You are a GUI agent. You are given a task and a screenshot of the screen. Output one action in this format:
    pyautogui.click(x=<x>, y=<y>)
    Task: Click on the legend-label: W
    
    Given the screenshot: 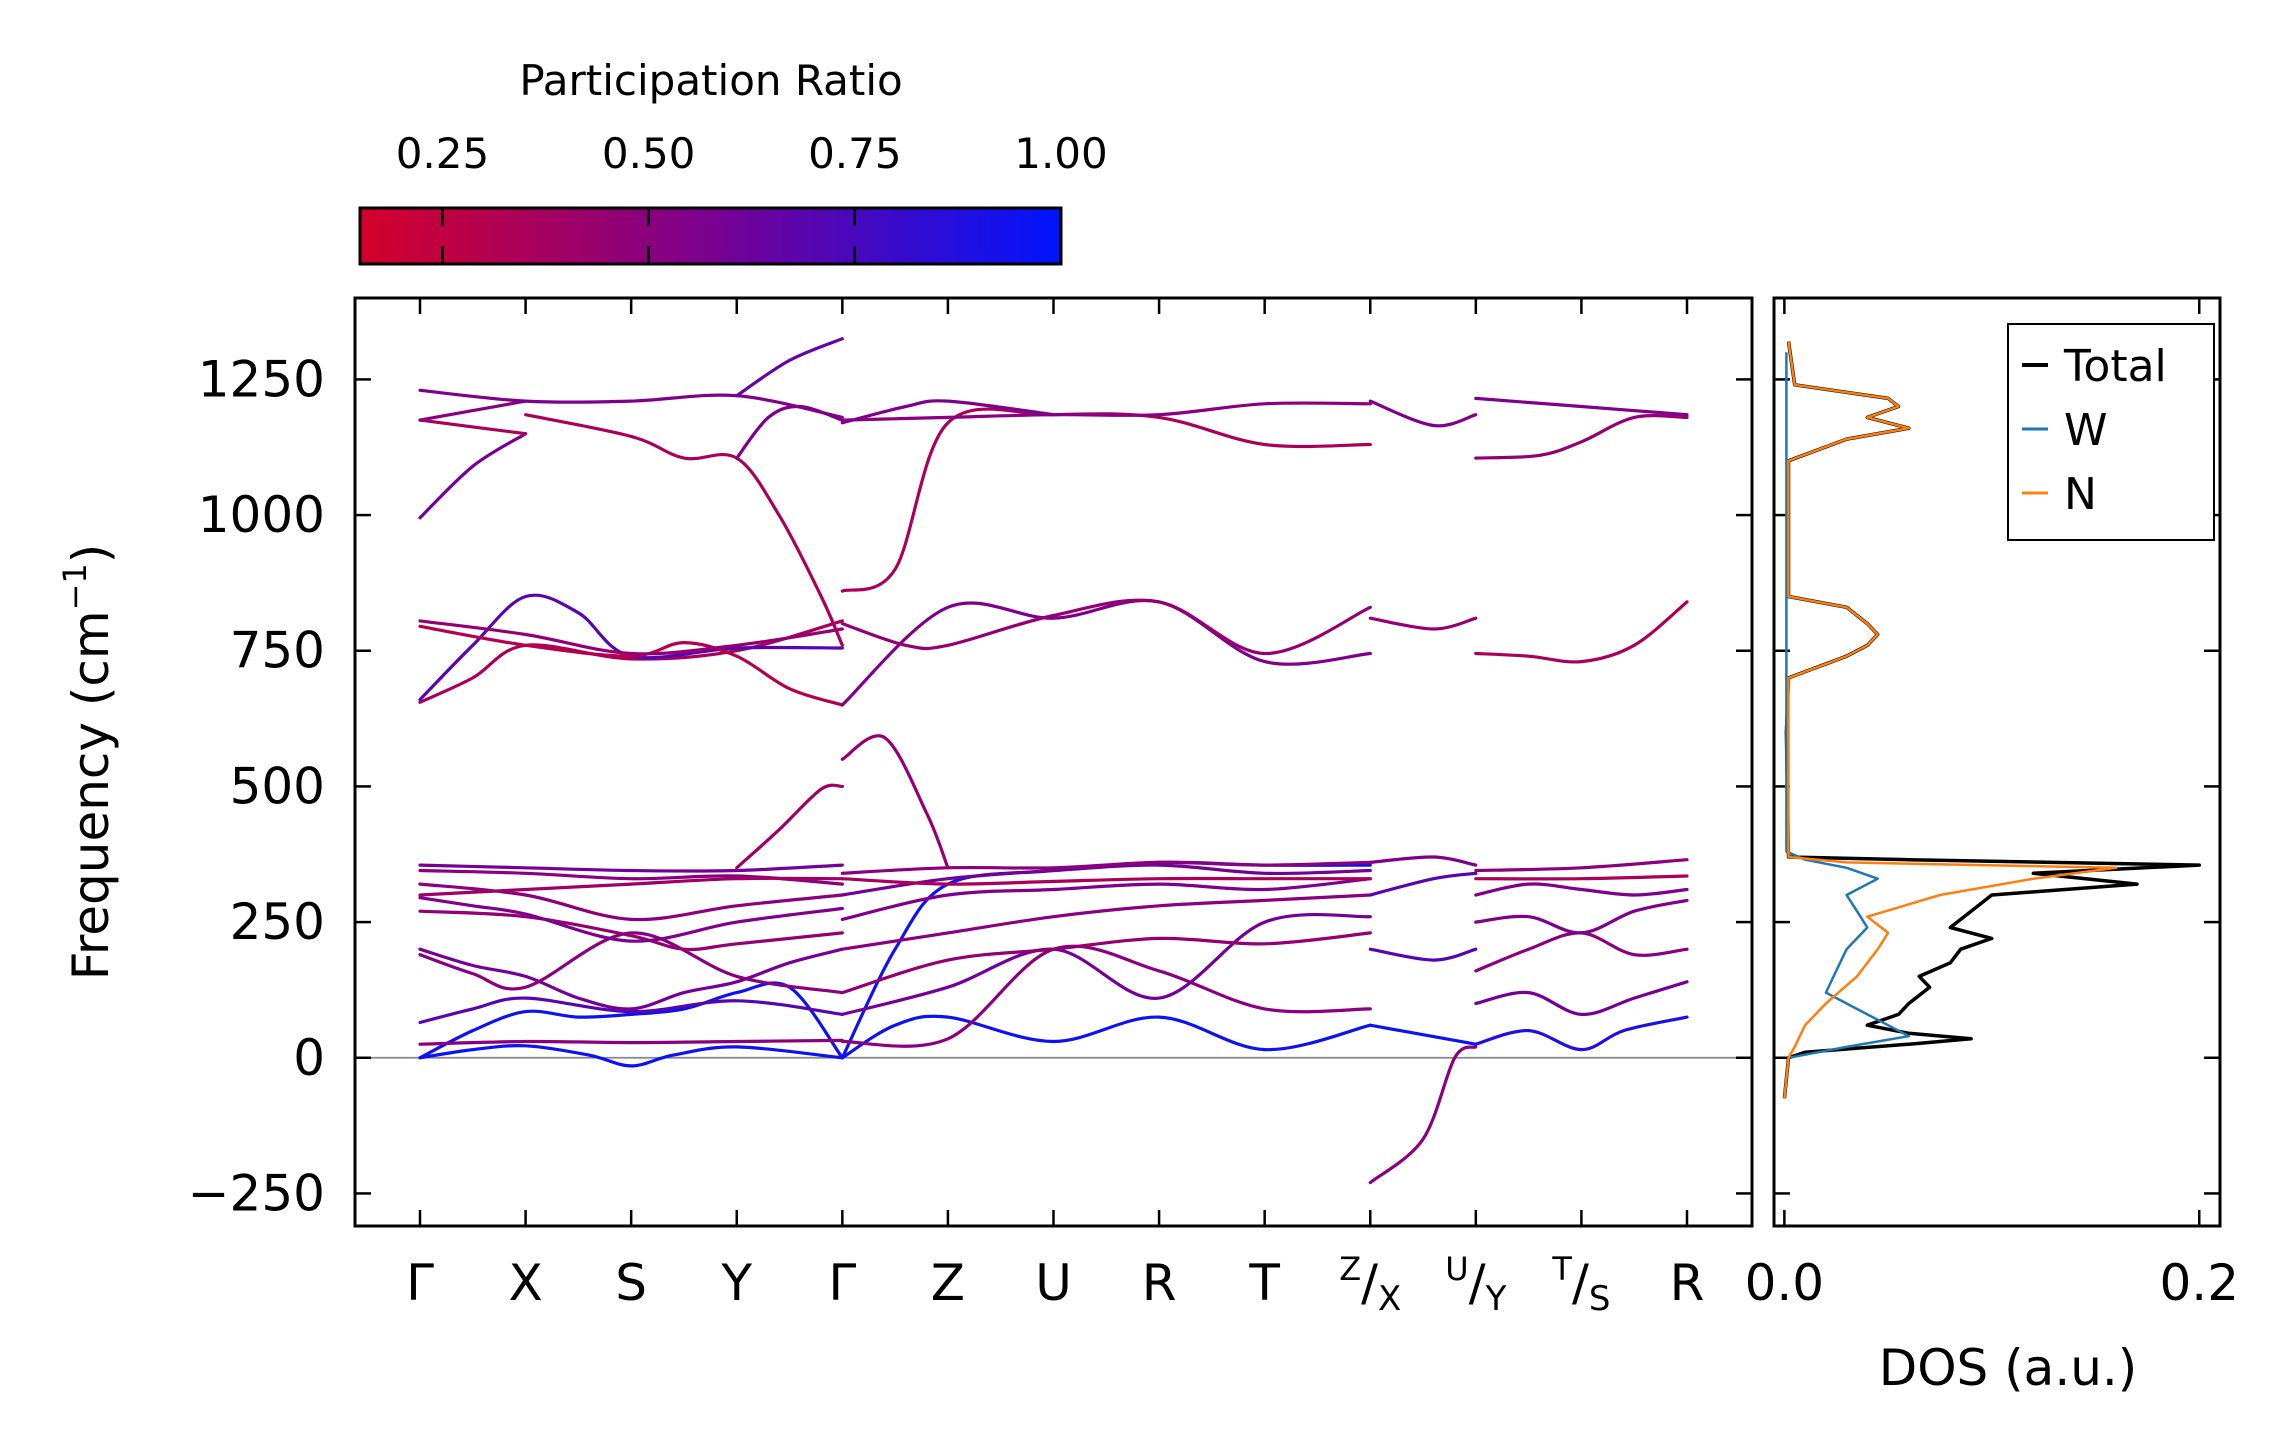 What is the action you would take?
    pyautogui.click(x=2086, y=430)
    